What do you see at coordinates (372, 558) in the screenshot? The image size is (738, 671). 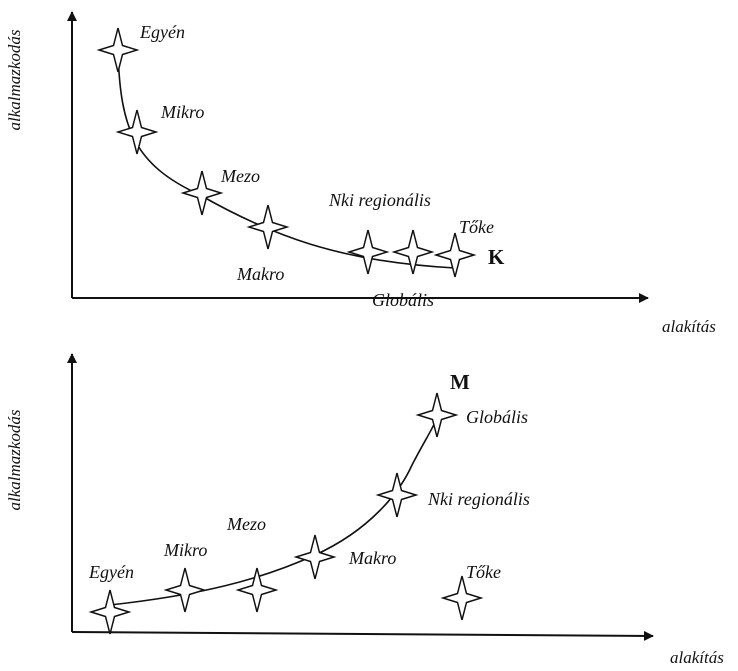 I see `bottom-label-makro: Makro` at bounding box center [372, 558].